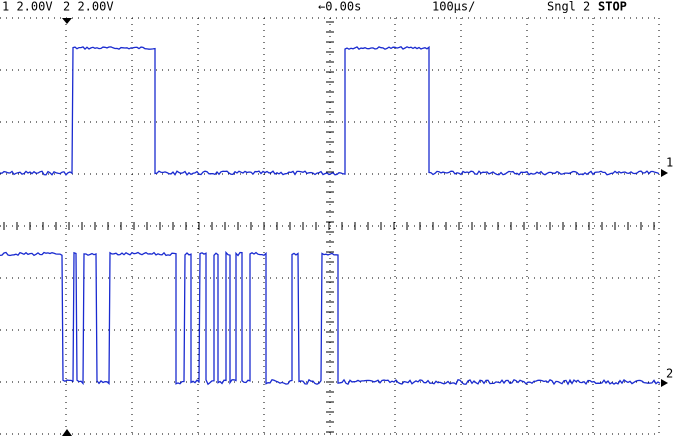 This screenshot has height=436, width=675. What do you see at coordinates (67, 21) in the screenshot?
I see `trigger-position` at bounding box center [67, 21].